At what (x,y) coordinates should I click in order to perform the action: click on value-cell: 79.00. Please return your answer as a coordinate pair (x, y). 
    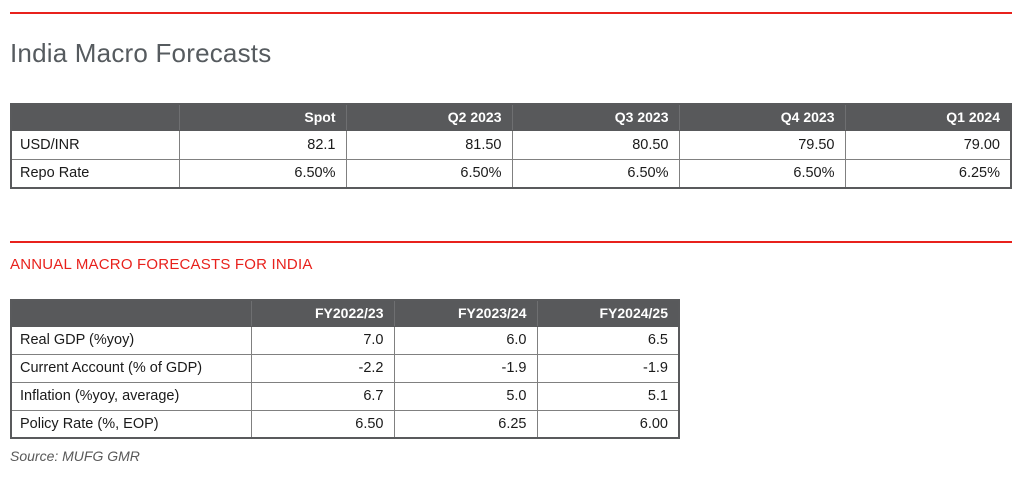
    Looking at the image, I should click on (928, 144).